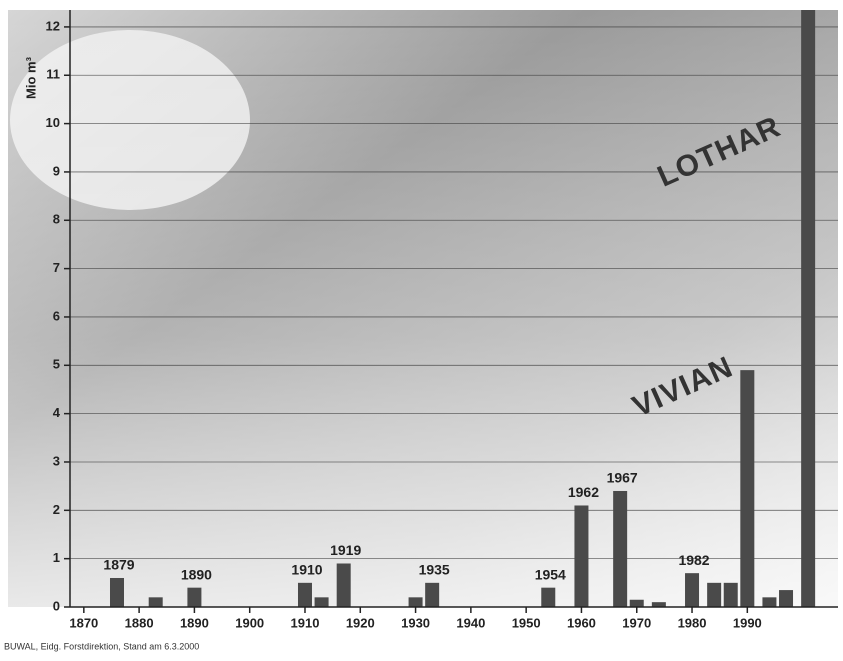  I want to click on y-tick-label: 12, so click(53, 25).